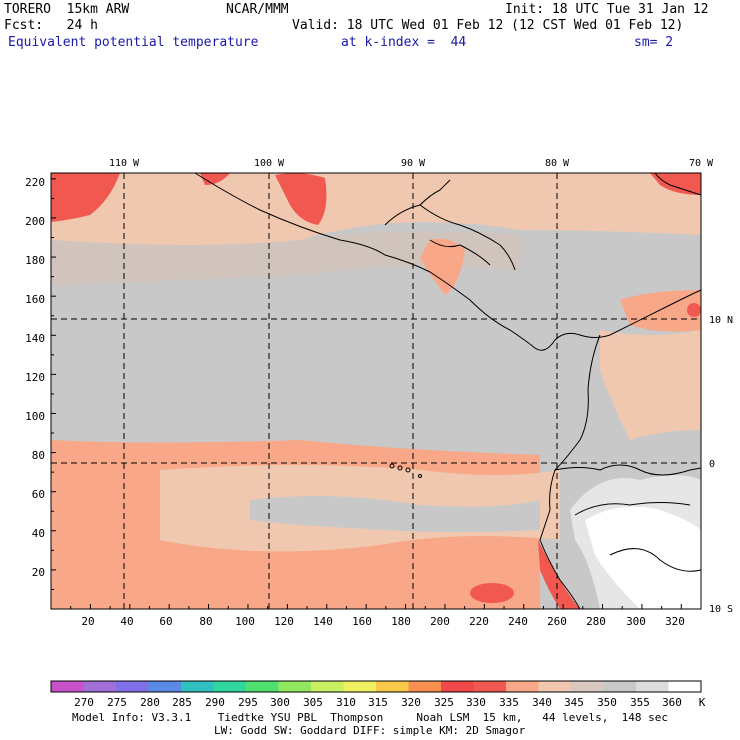  I want to click on y-tick-labels: 20 40 60 80 100 120 140 160 180 200 220, so click(35, 377).